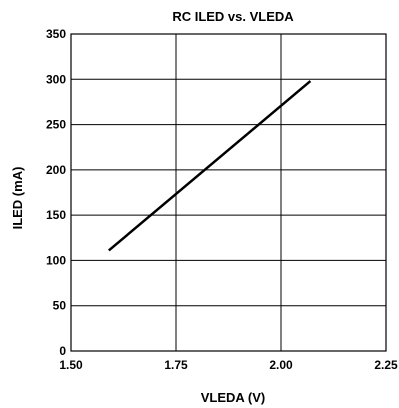  Describe the element at coordinates (56, 260) in the screenshot. I see `y-tick-label: 100` at that location.